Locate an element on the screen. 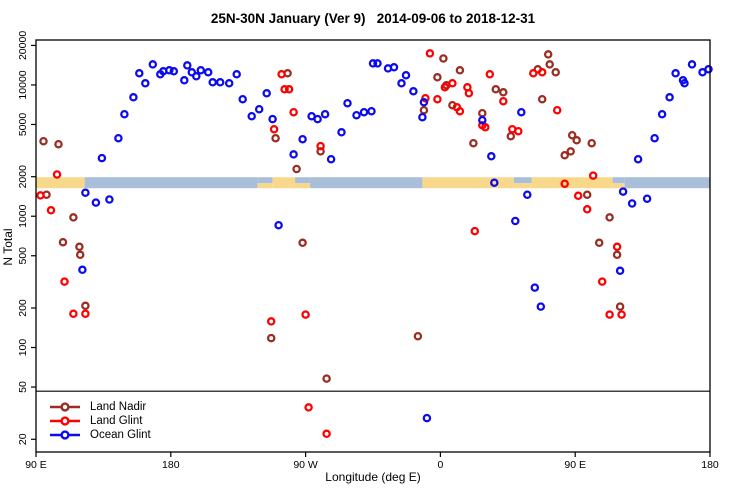  legend-item: Land Glint is located at coordinates (99, 421).